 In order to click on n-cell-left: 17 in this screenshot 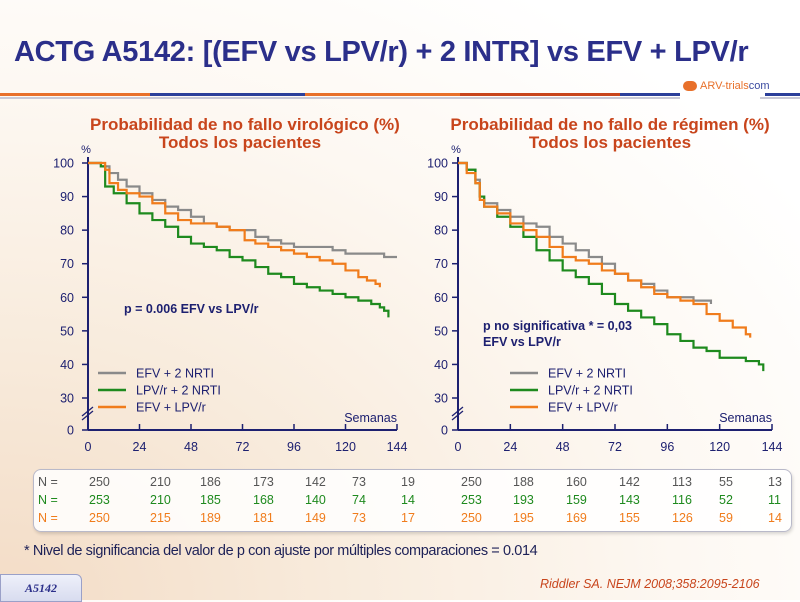, I will do `click(408, 518)`.